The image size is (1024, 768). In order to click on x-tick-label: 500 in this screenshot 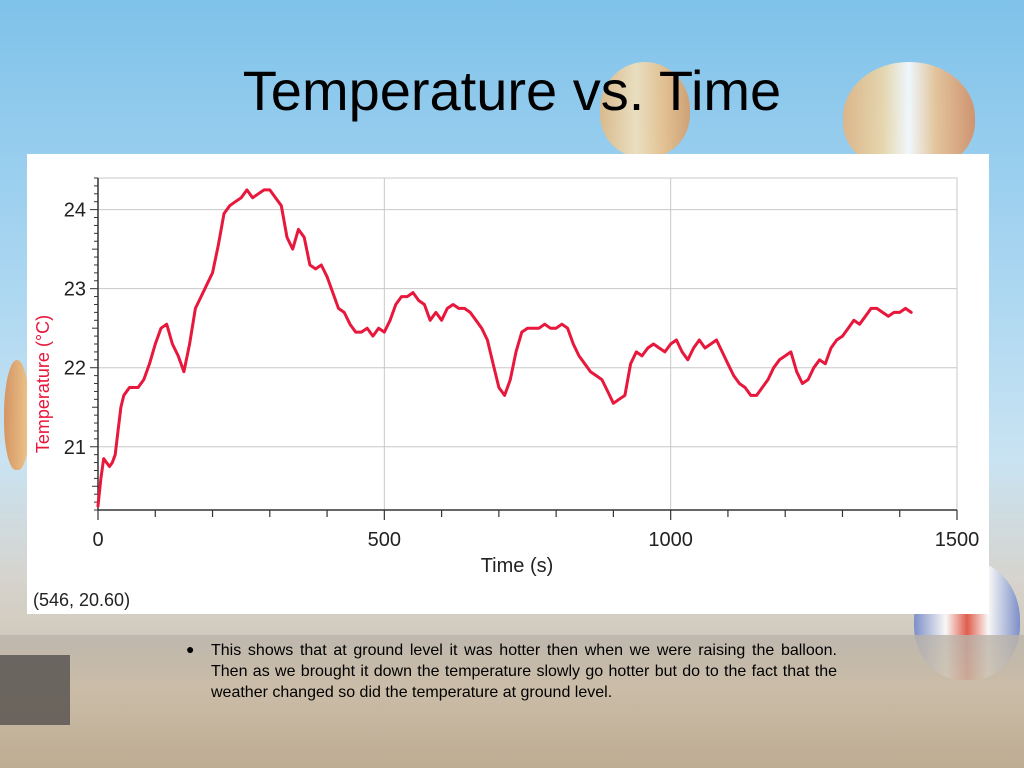, I will do `click(384, 540)`.